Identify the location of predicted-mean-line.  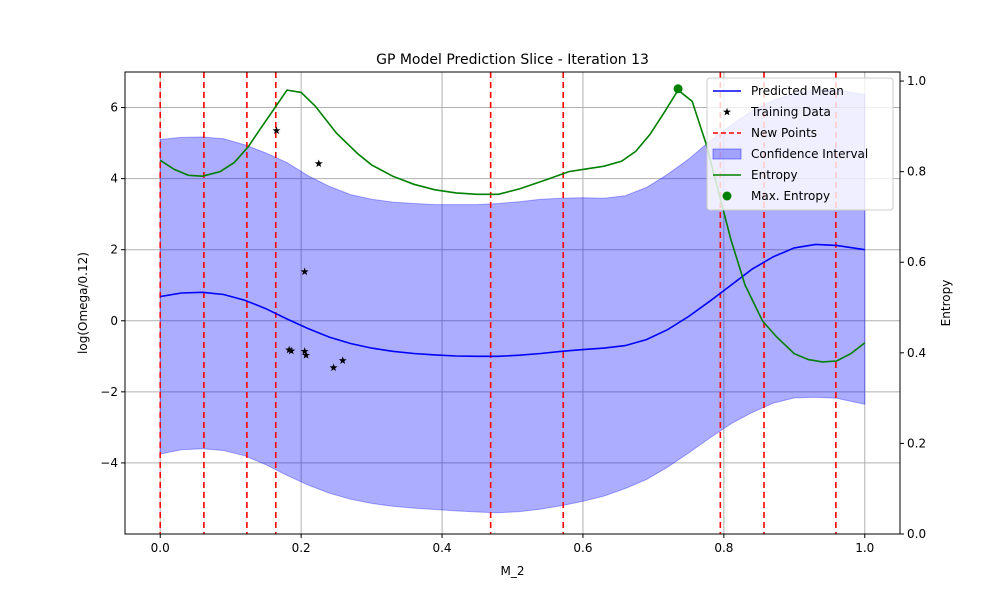
(512, 300).